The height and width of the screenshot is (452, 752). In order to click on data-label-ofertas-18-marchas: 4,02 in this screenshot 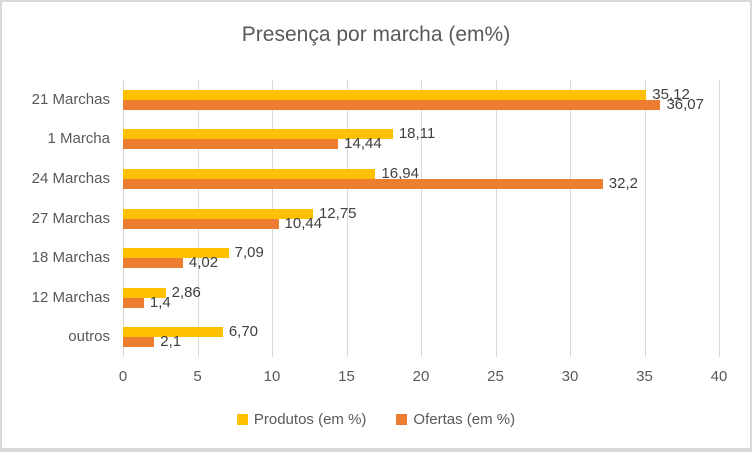, I will do `click(203, 263)`.